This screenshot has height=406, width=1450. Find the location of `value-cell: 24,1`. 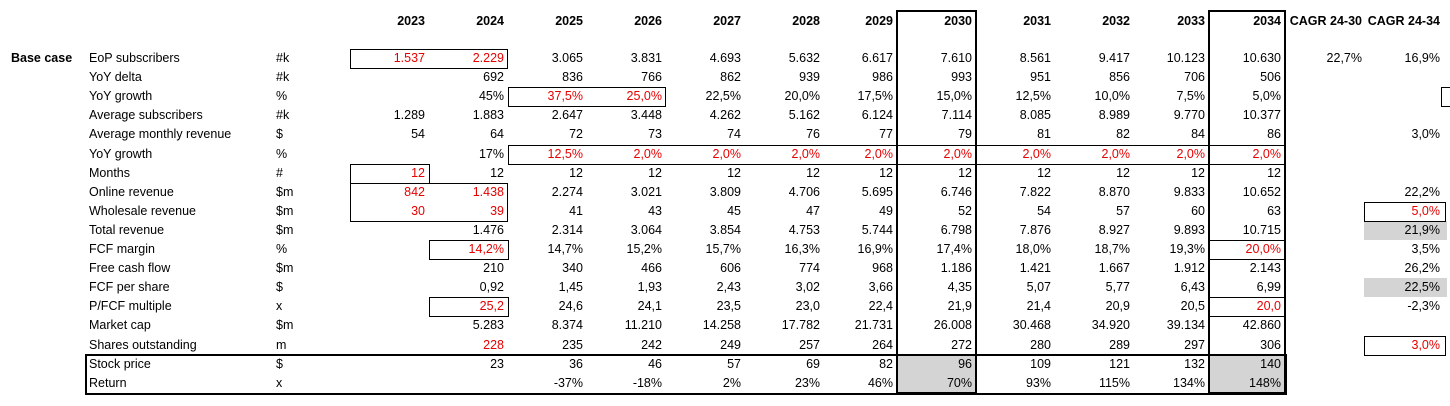

value-cell: 24,1 is located at coordinates (649, 306).